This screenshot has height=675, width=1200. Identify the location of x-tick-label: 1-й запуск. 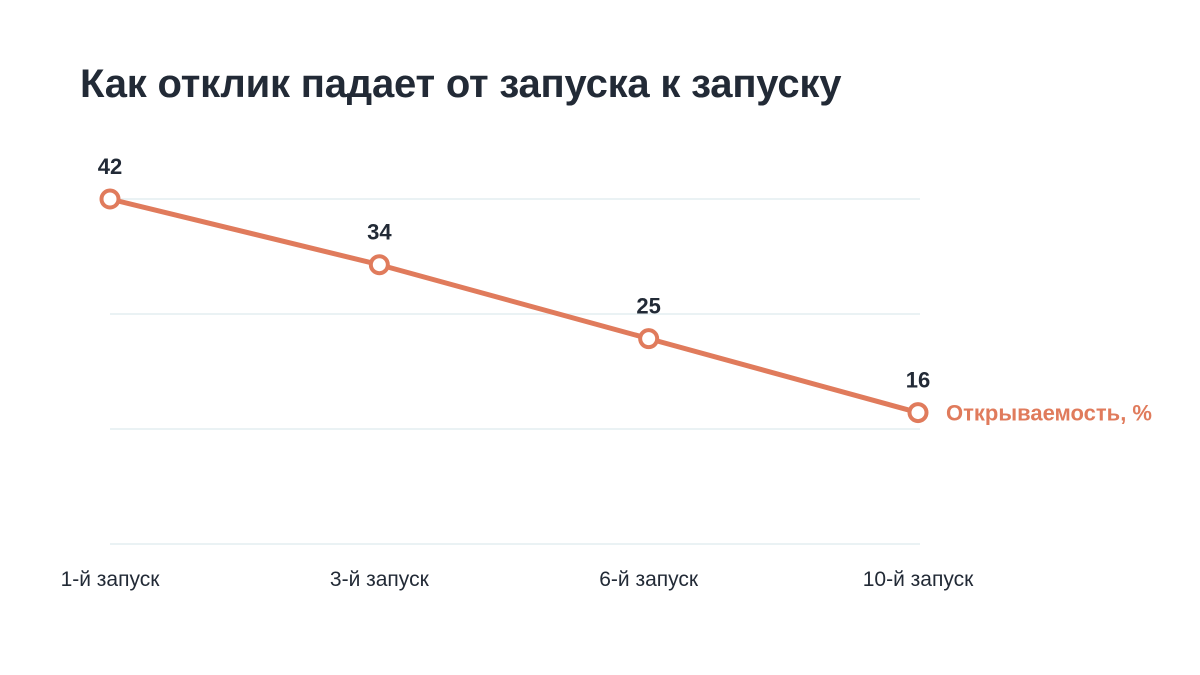
(111, 579).